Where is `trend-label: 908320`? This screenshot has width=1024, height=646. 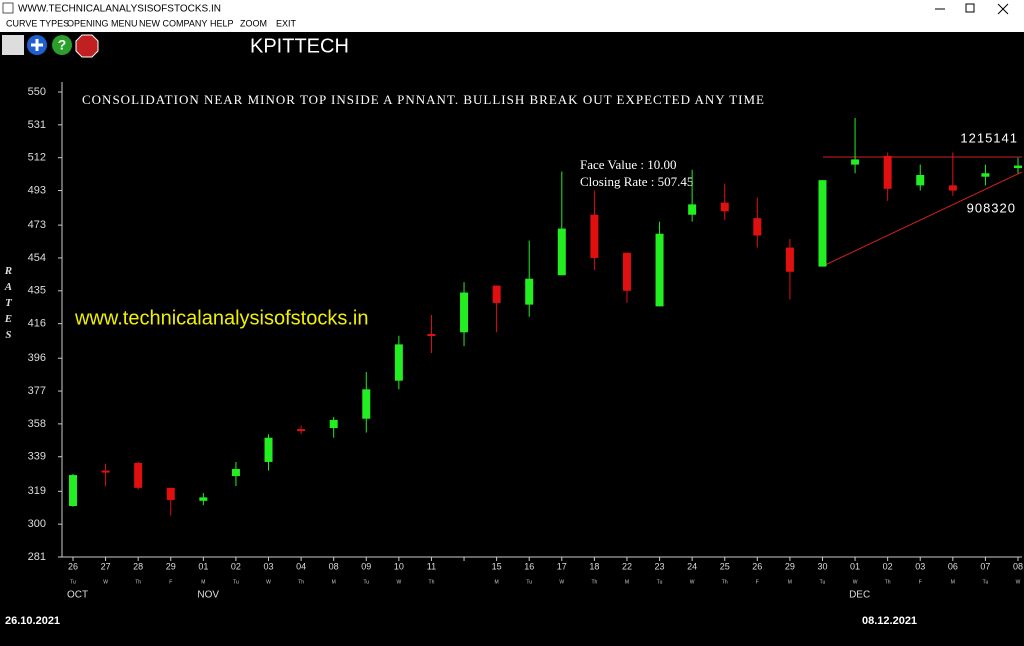 trend-label: 908320 is located at coordinates (991, 207).